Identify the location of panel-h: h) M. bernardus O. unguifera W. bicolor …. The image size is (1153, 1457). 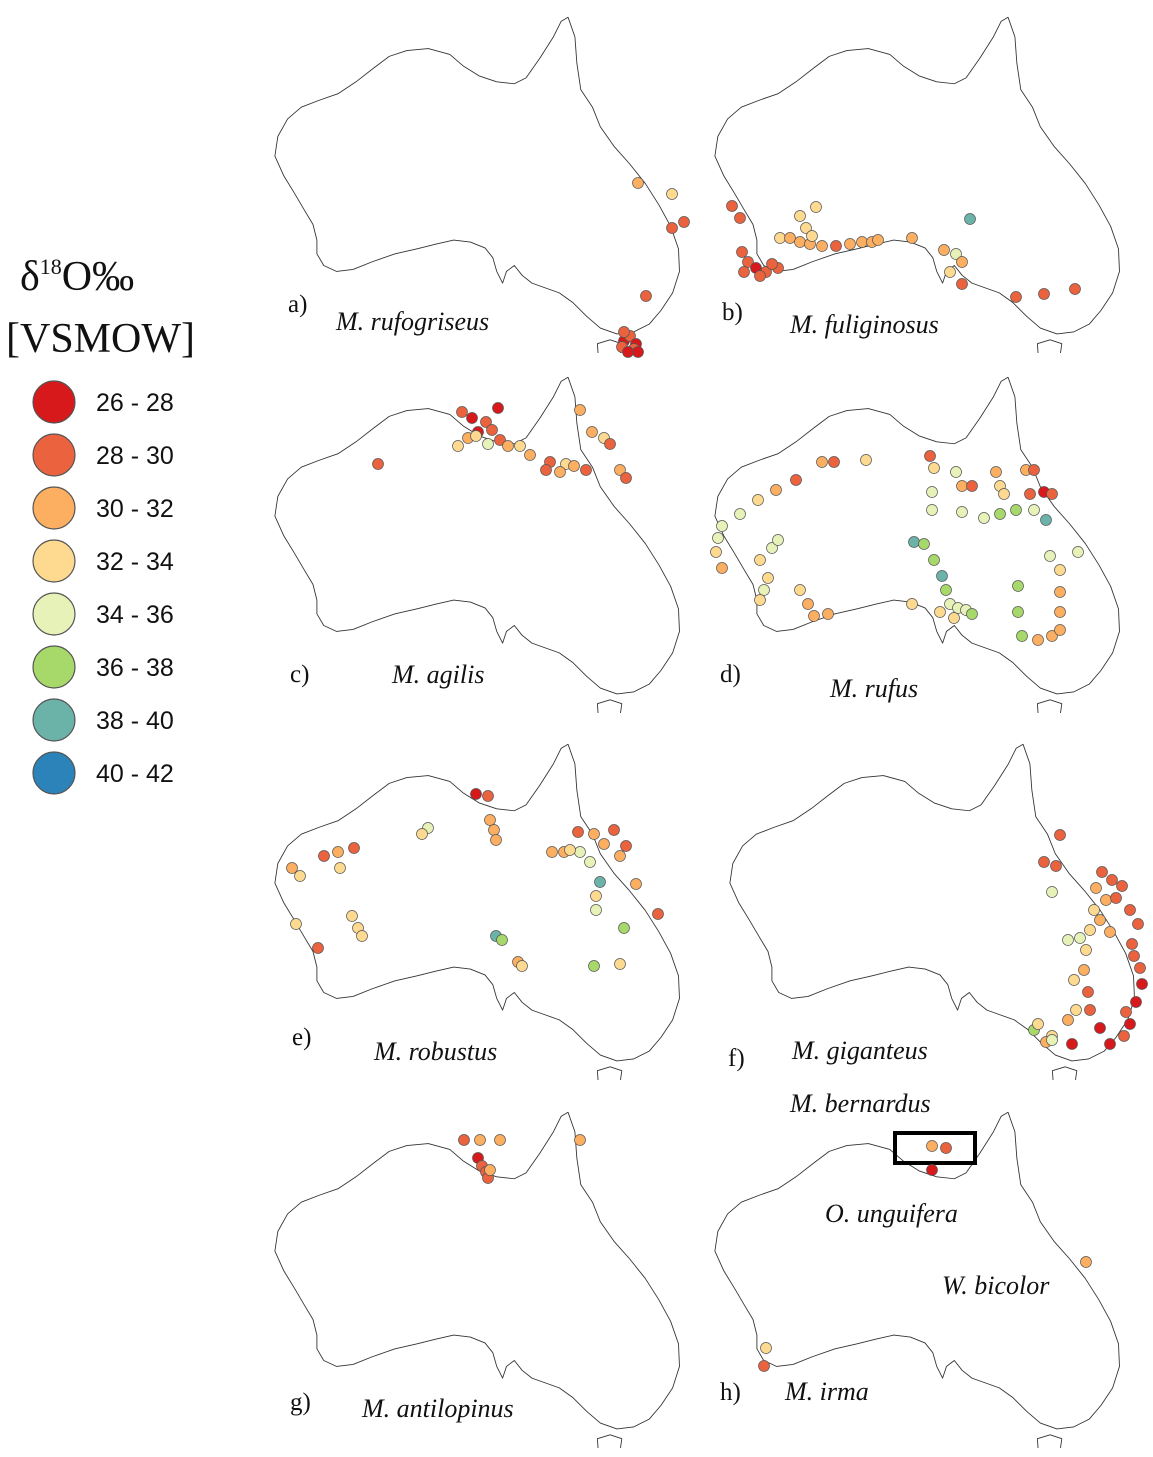
(917, 1268).